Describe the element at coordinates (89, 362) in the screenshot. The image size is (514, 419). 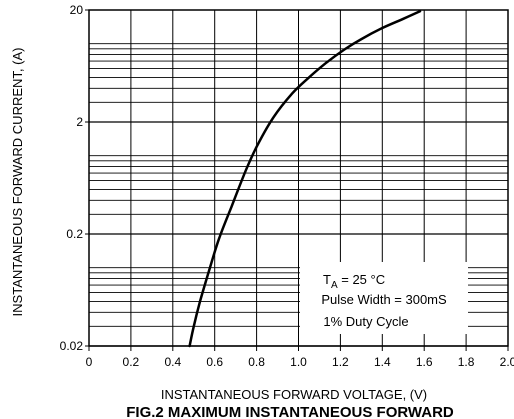
I see `x-tick-label: 0` at that location.